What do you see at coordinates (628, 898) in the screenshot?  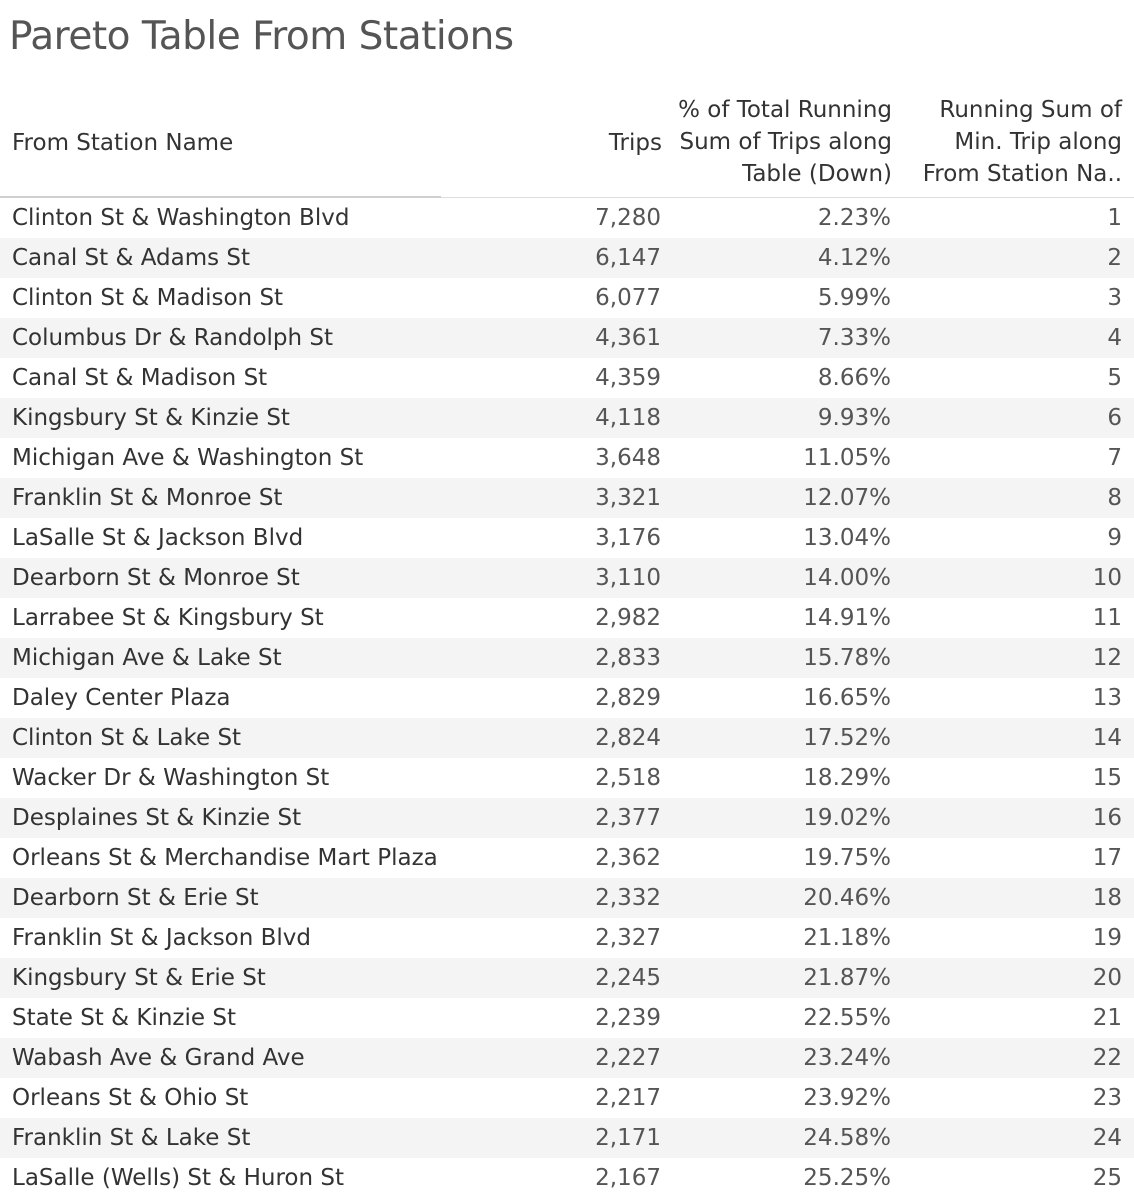 I see `cell-trips: 2,332` at bounding box center [628, 898].